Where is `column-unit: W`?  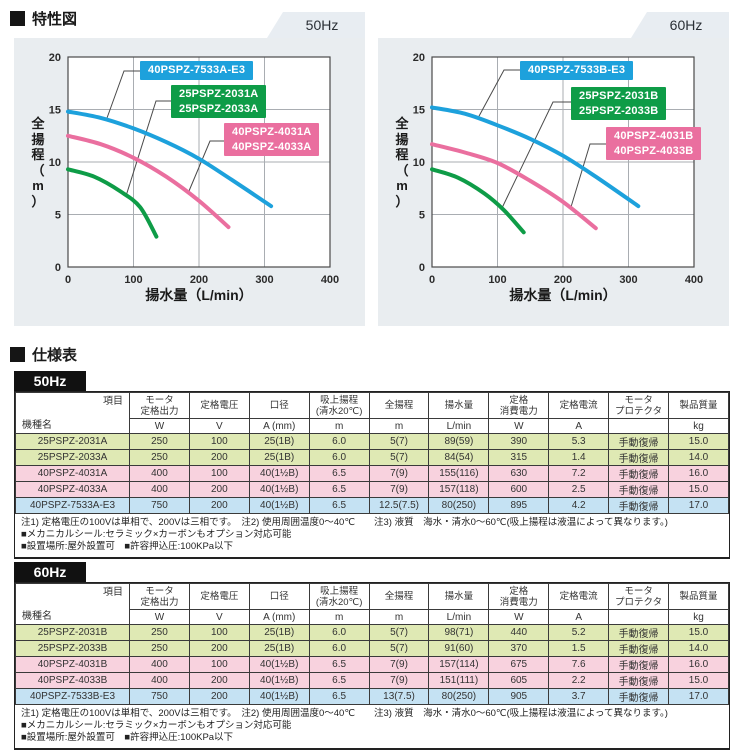 column-unit: W is located at coordinates (159, 426).